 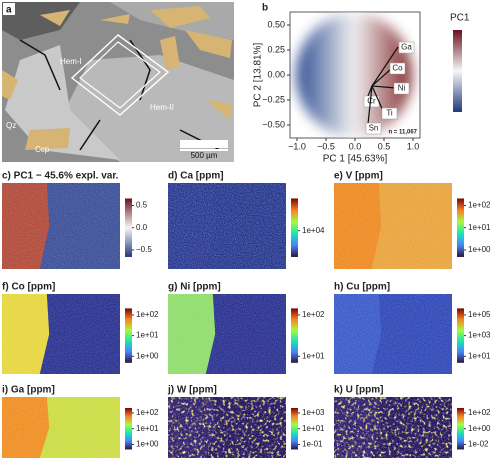 I want to click on sample-count: n = 11,067, so click(x=402, y=133).